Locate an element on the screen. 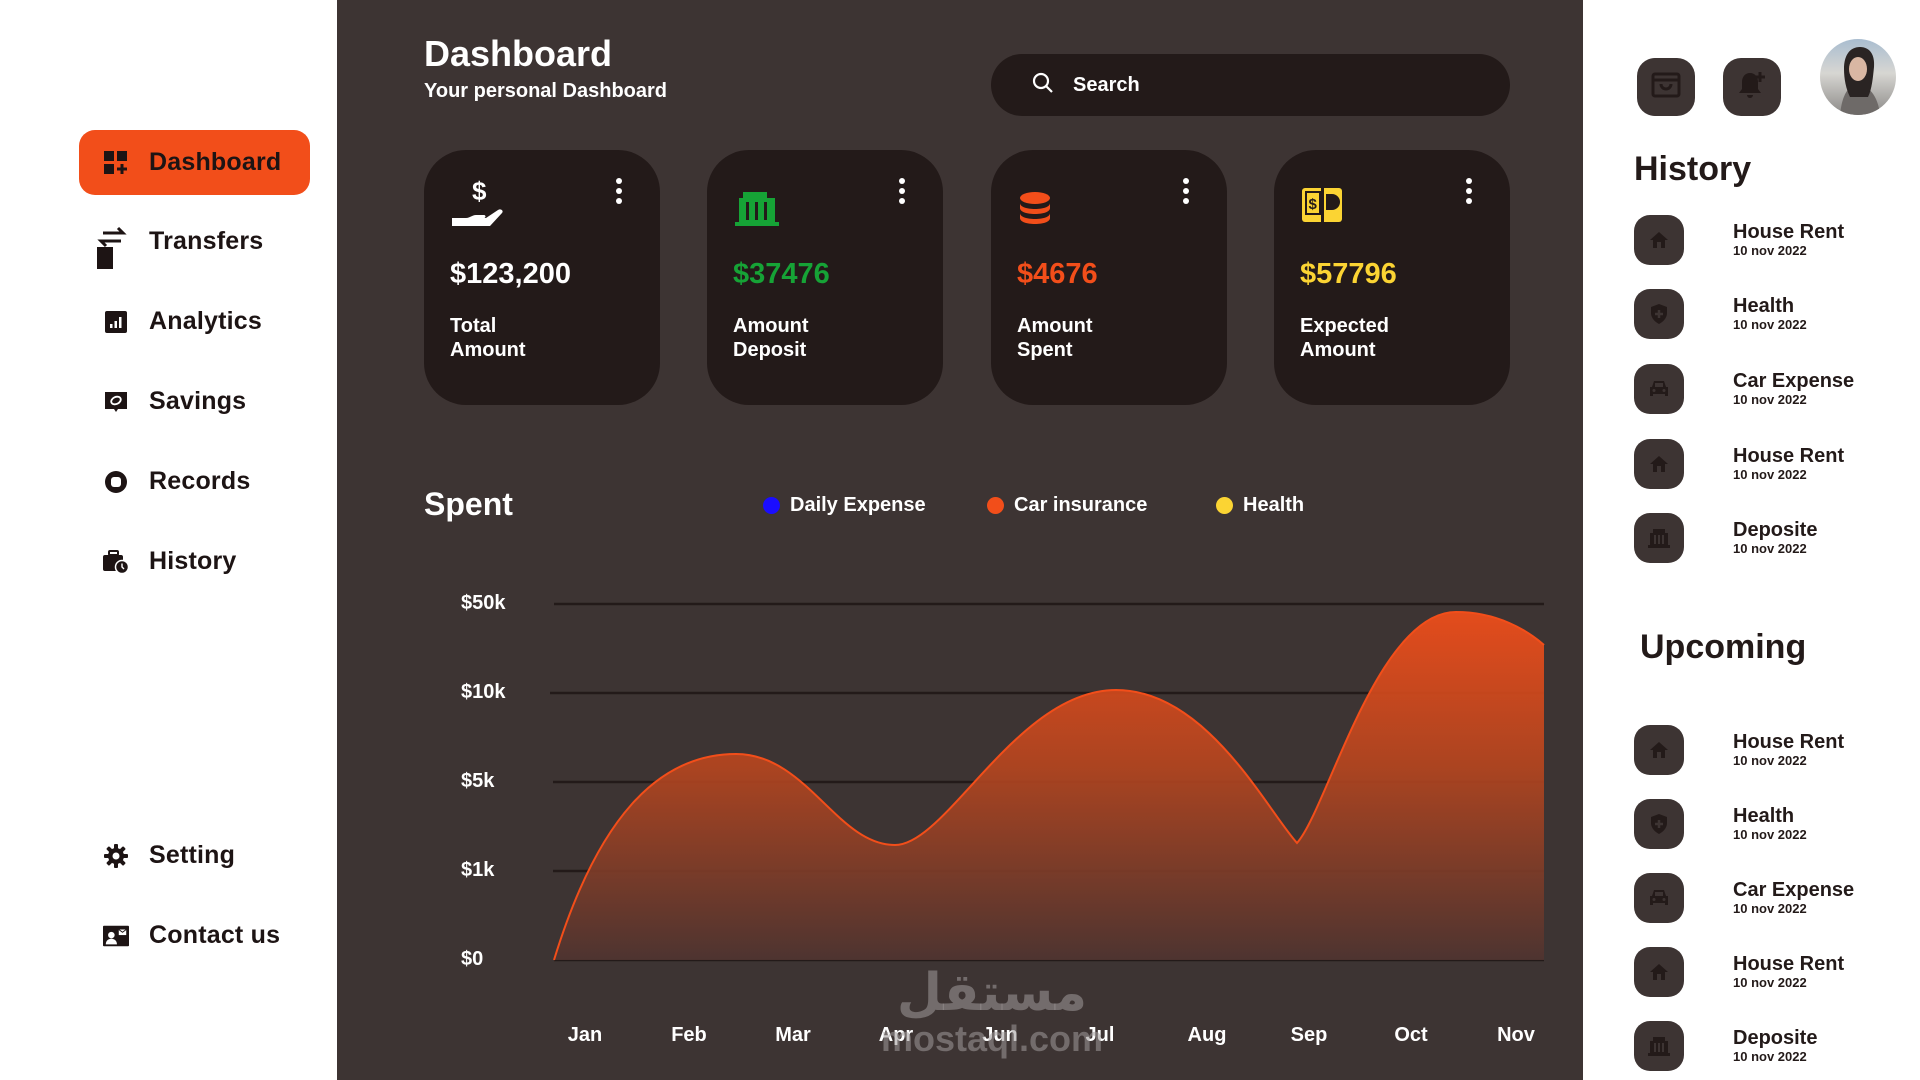  savings-icon is located at coordinates (116, 402).